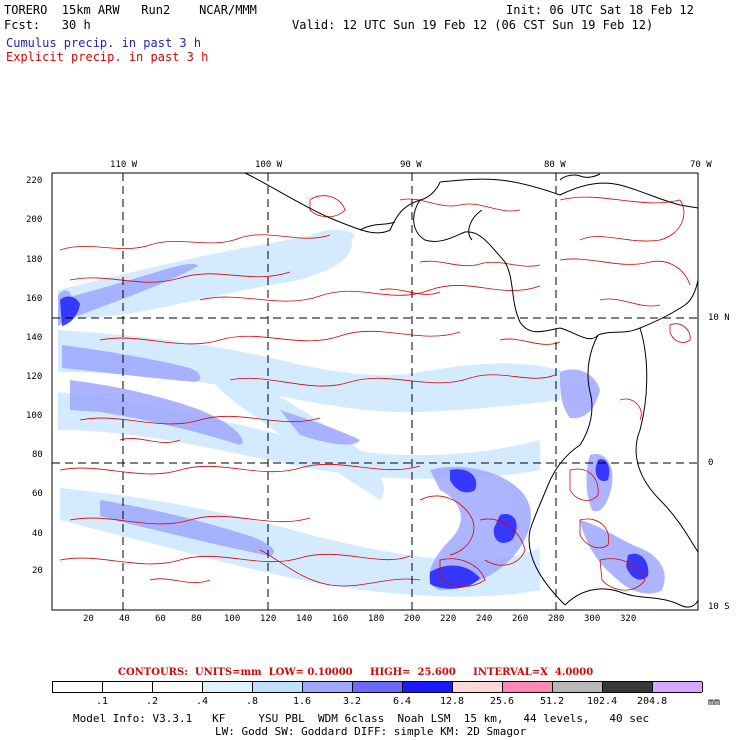 The width and height of the screenshot is (740, 740). I want to click on colorbar-label: 3.2, so click(352, 701).